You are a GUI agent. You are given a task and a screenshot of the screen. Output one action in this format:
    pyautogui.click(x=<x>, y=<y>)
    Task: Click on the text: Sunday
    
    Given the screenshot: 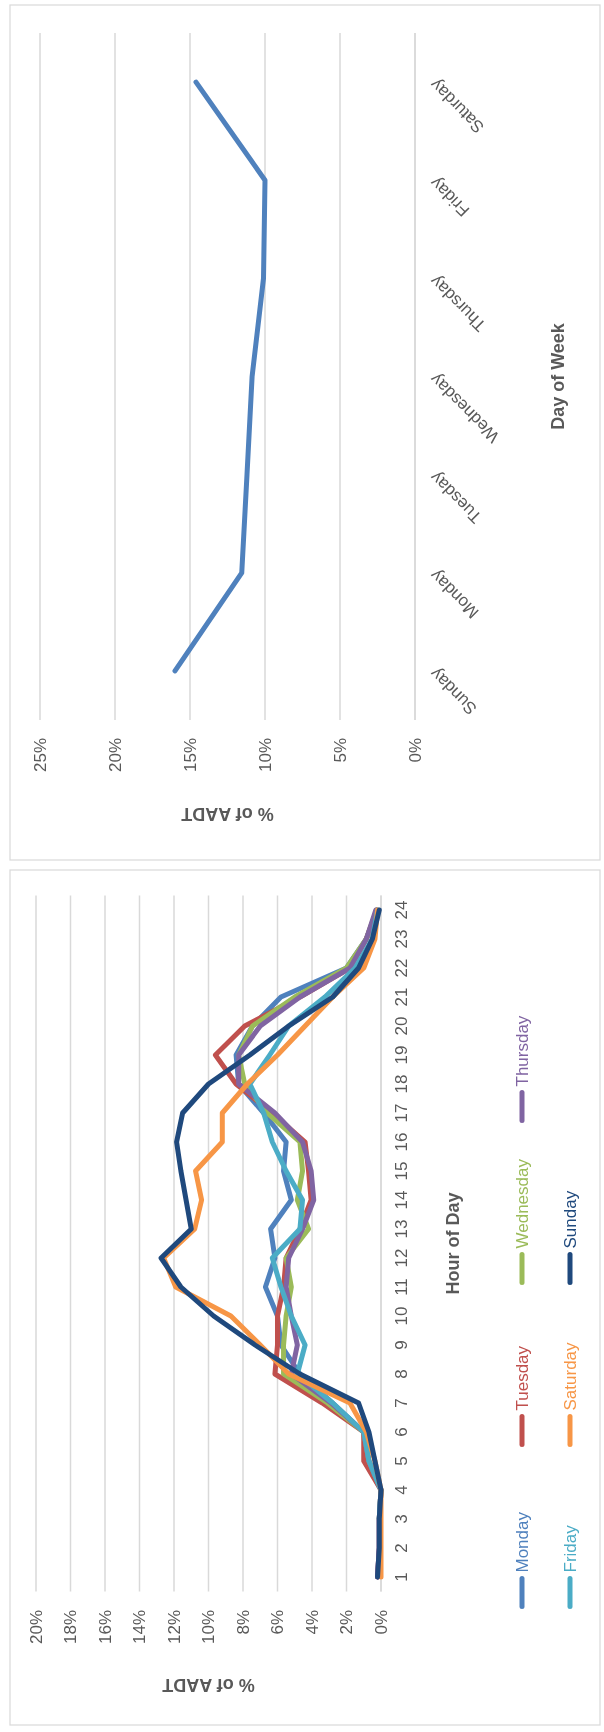 What is the action you would take?
    pyautogui.click(x=570, y=1219)
    